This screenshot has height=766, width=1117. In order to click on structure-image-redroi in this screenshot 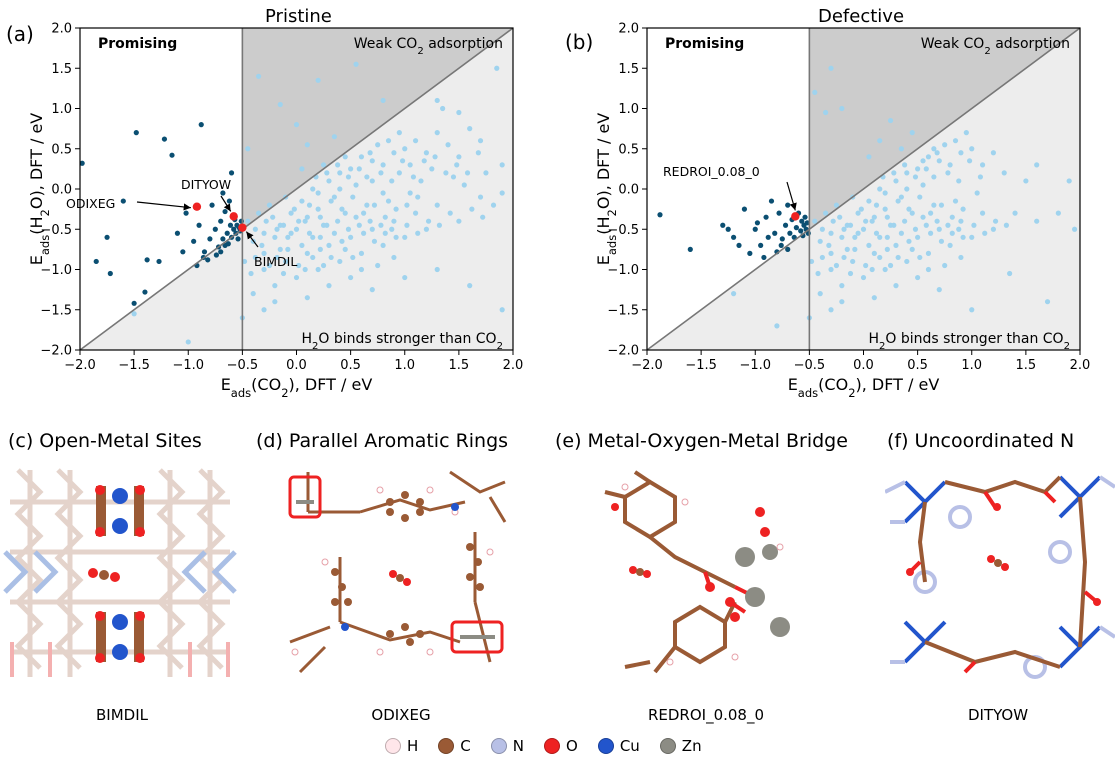, I will do `click(697, 572)`.